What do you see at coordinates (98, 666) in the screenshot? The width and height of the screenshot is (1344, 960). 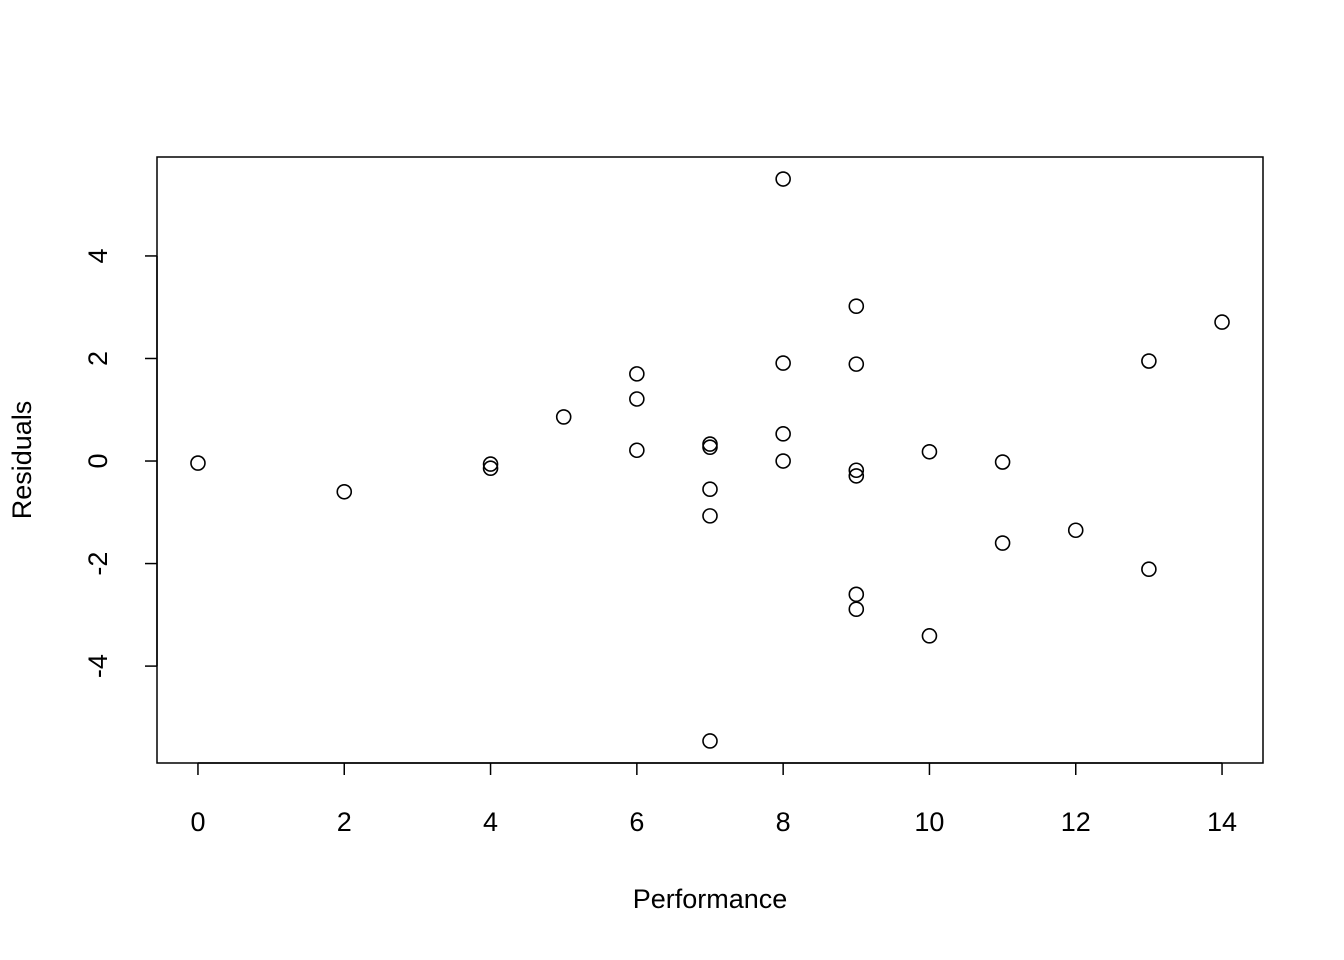 I see `y-tick-label: -4` at bounding box center [98, 666].